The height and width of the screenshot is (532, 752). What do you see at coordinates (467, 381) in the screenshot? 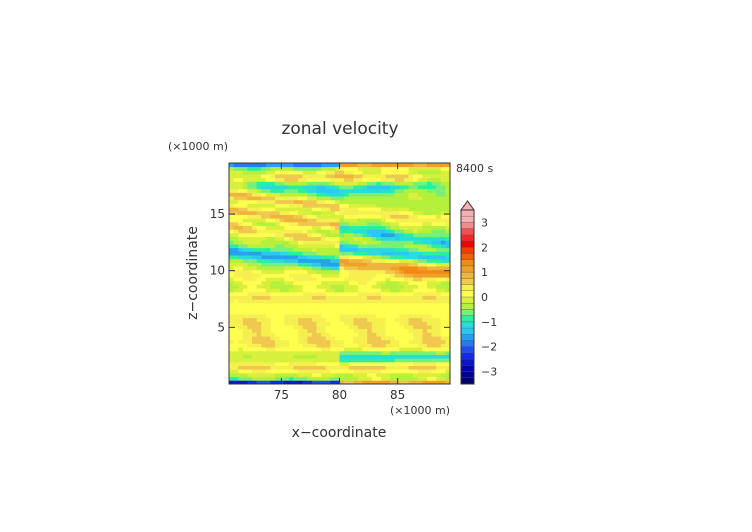
I see `colorbar-swatch` at bounding box center [467, 381].